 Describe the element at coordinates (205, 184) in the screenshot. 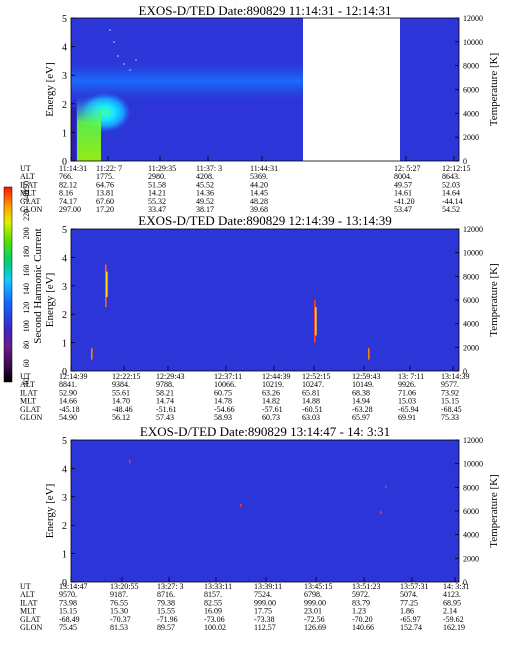

I see `table-cell: 45.52` at that location.